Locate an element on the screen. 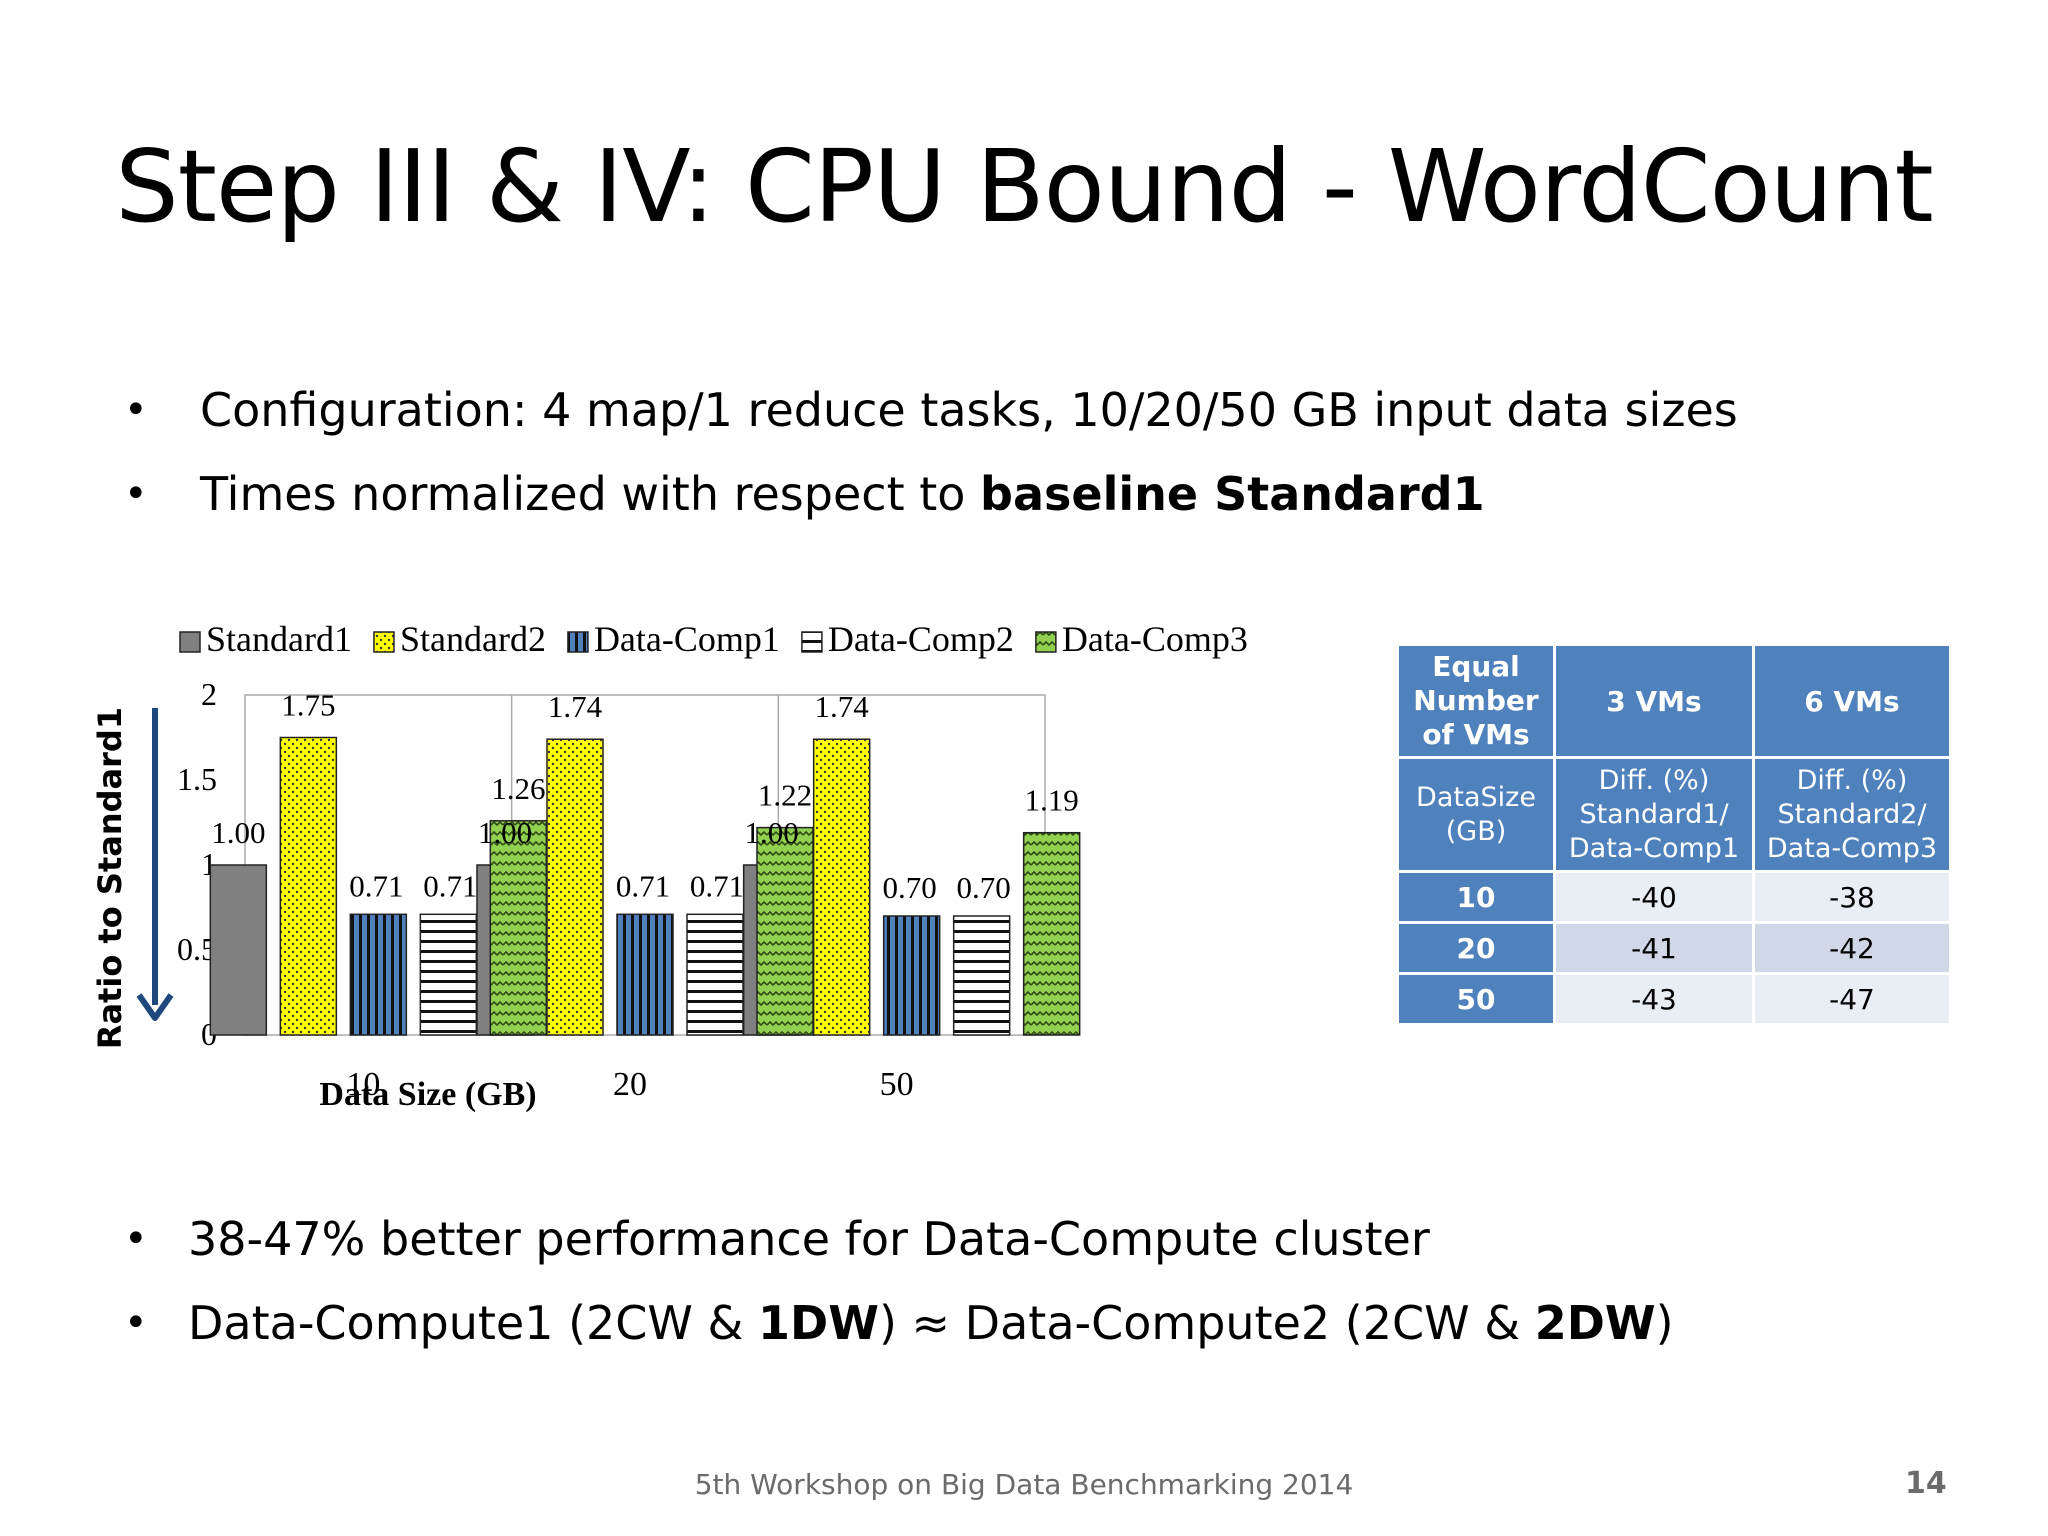 This screenshot has width=2048, height=1536. chart-bars is located at coordinates (645, 886).